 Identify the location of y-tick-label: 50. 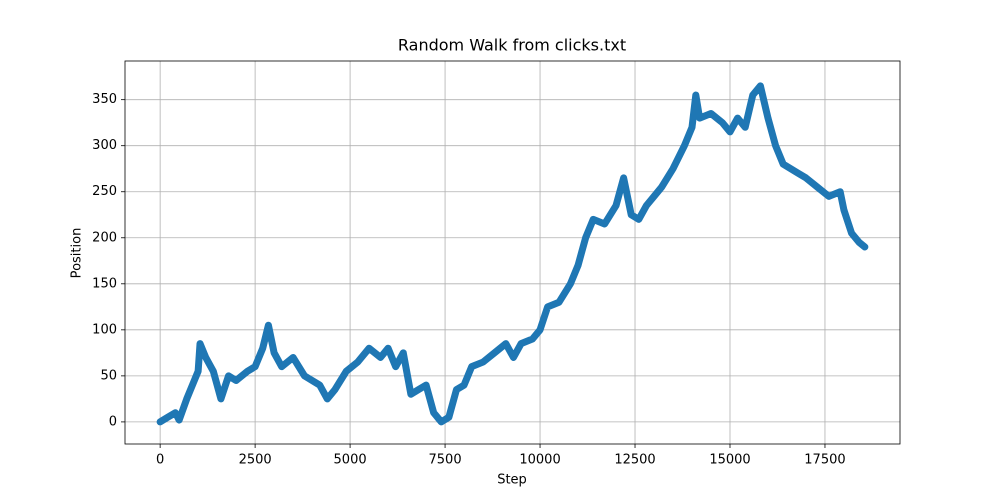
(108, 375).